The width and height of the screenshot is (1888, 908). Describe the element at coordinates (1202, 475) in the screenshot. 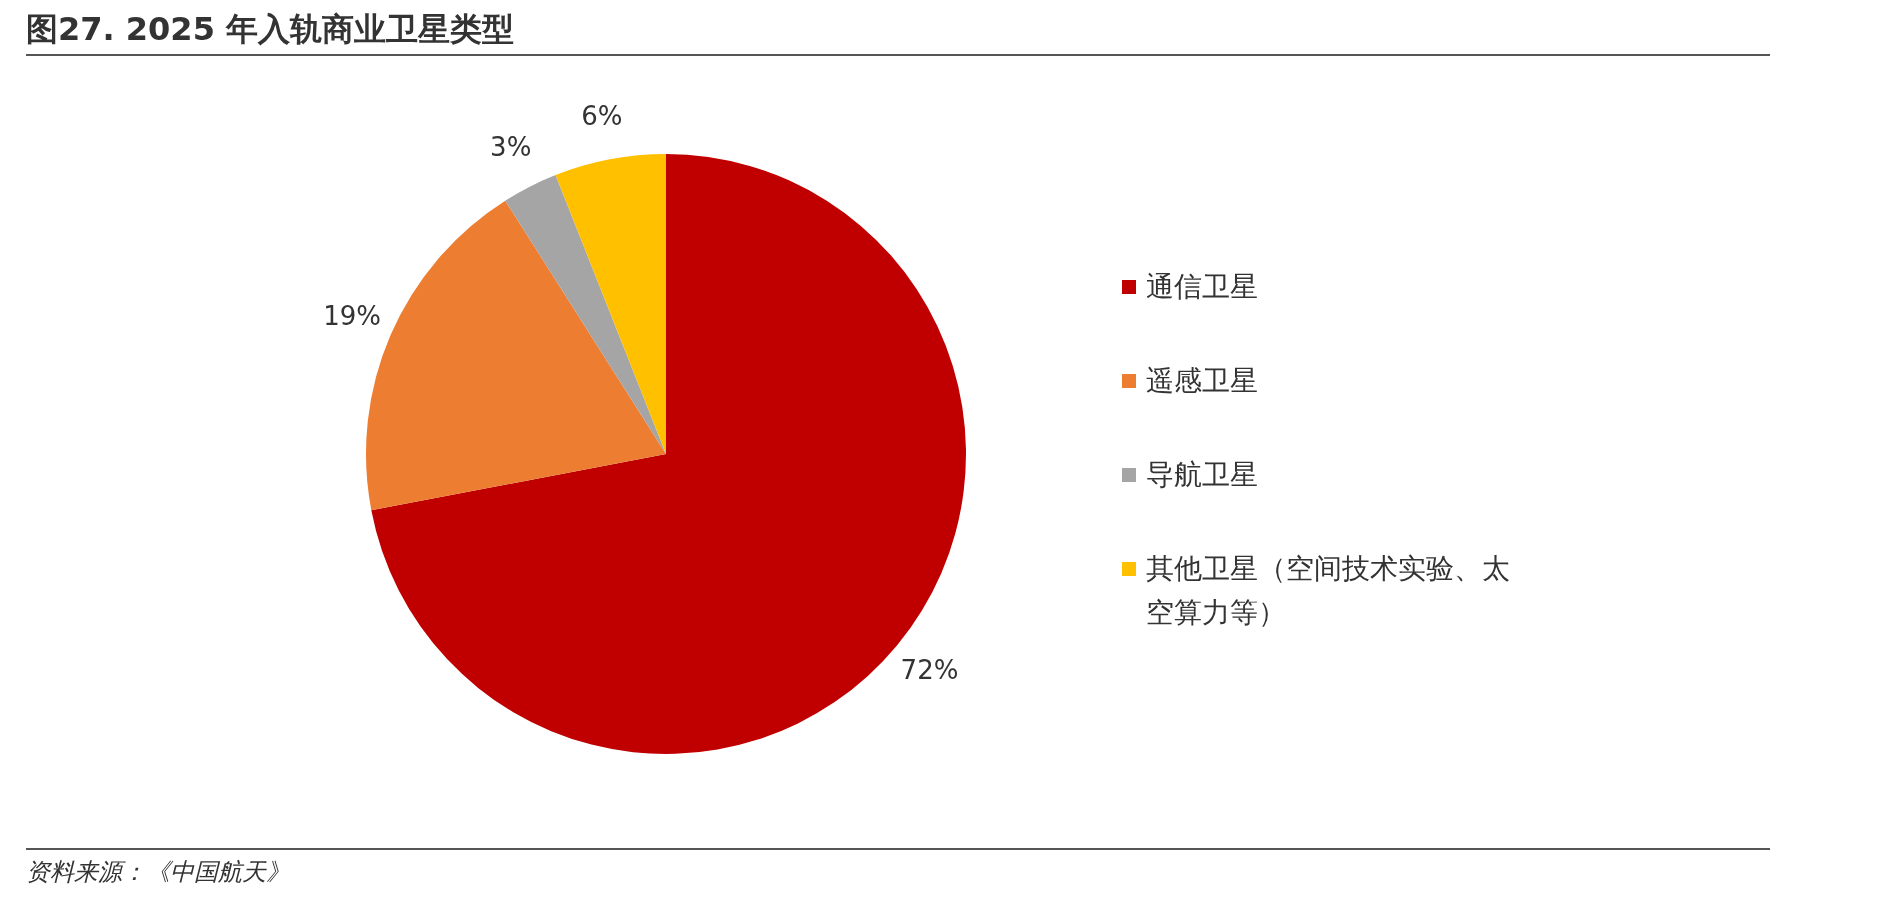

I see `legend-label: 导航卫星` at that location.